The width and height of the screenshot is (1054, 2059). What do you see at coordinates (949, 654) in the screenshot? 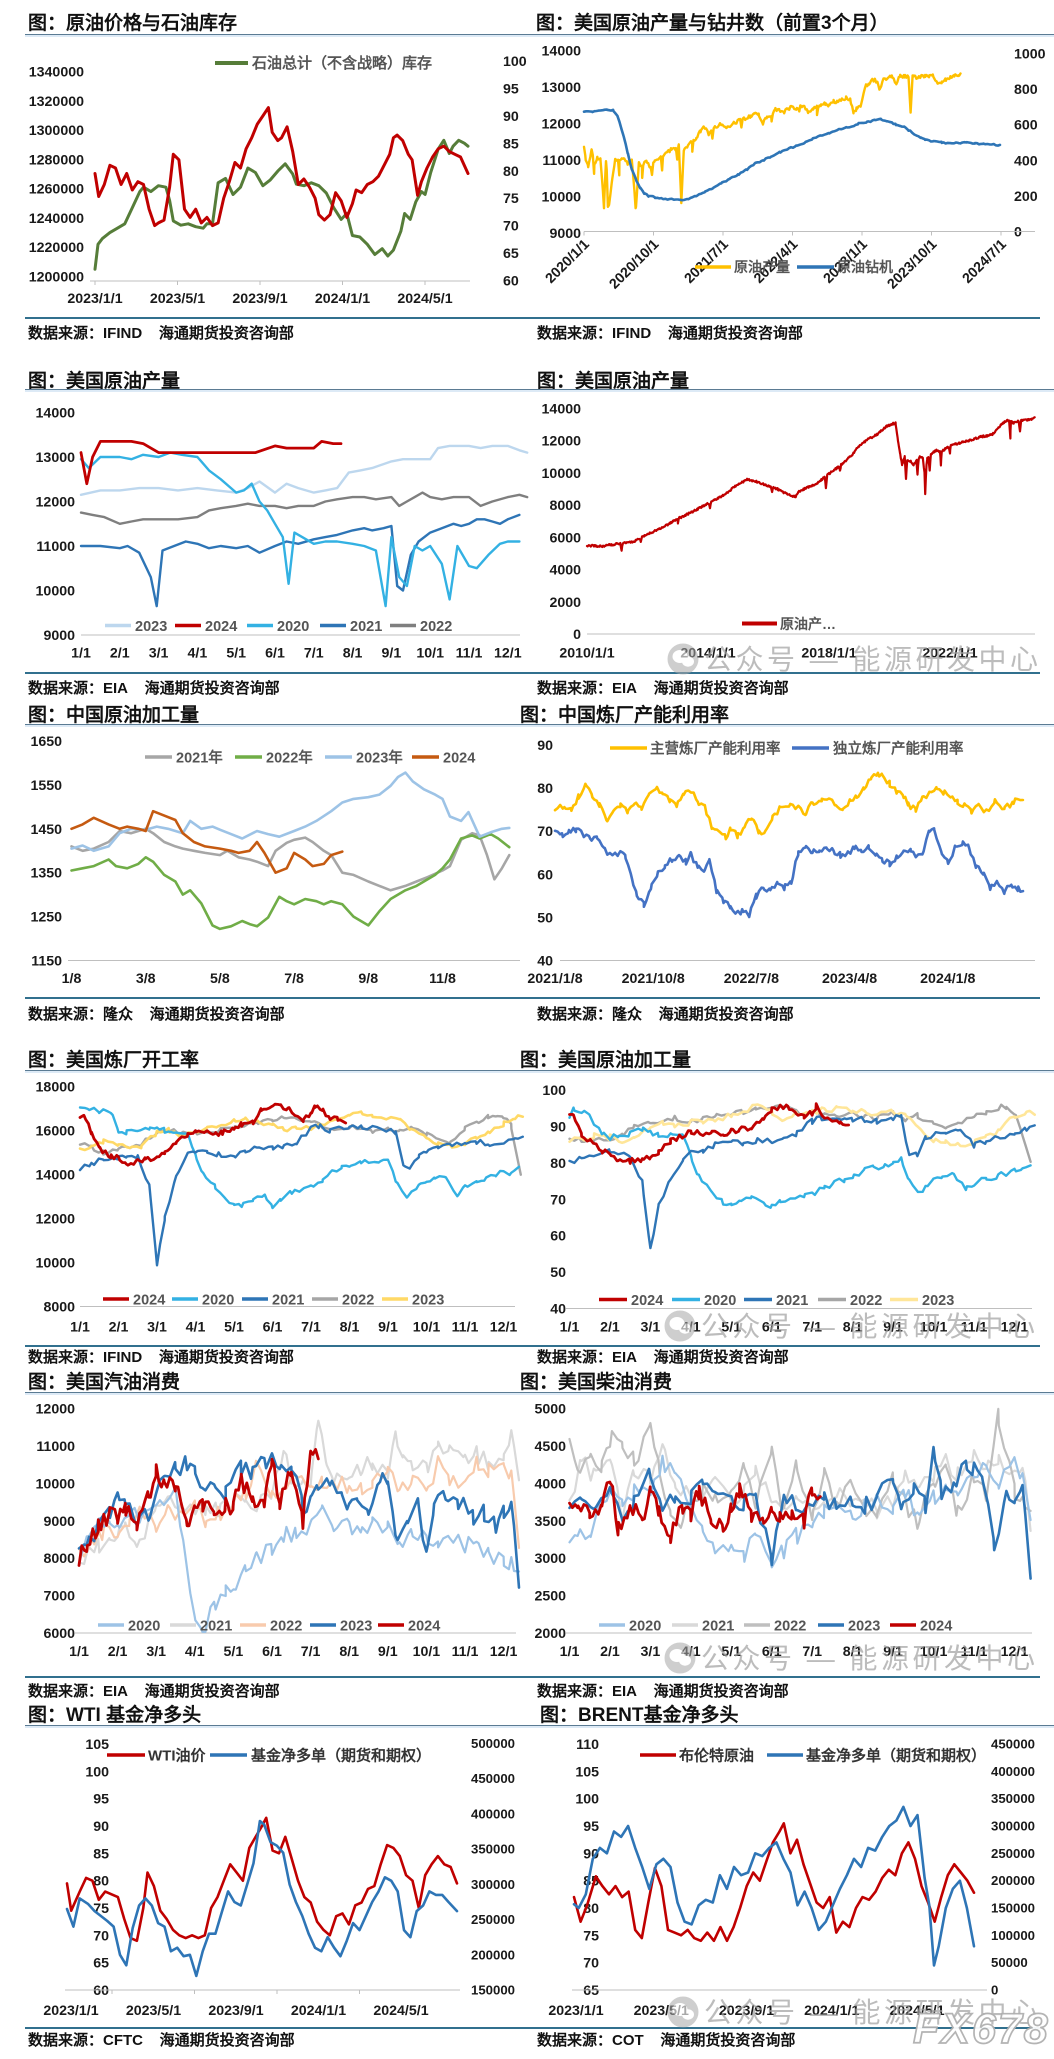
I see `svg-text: 2022/1/1` at bounding box center [949, 654].